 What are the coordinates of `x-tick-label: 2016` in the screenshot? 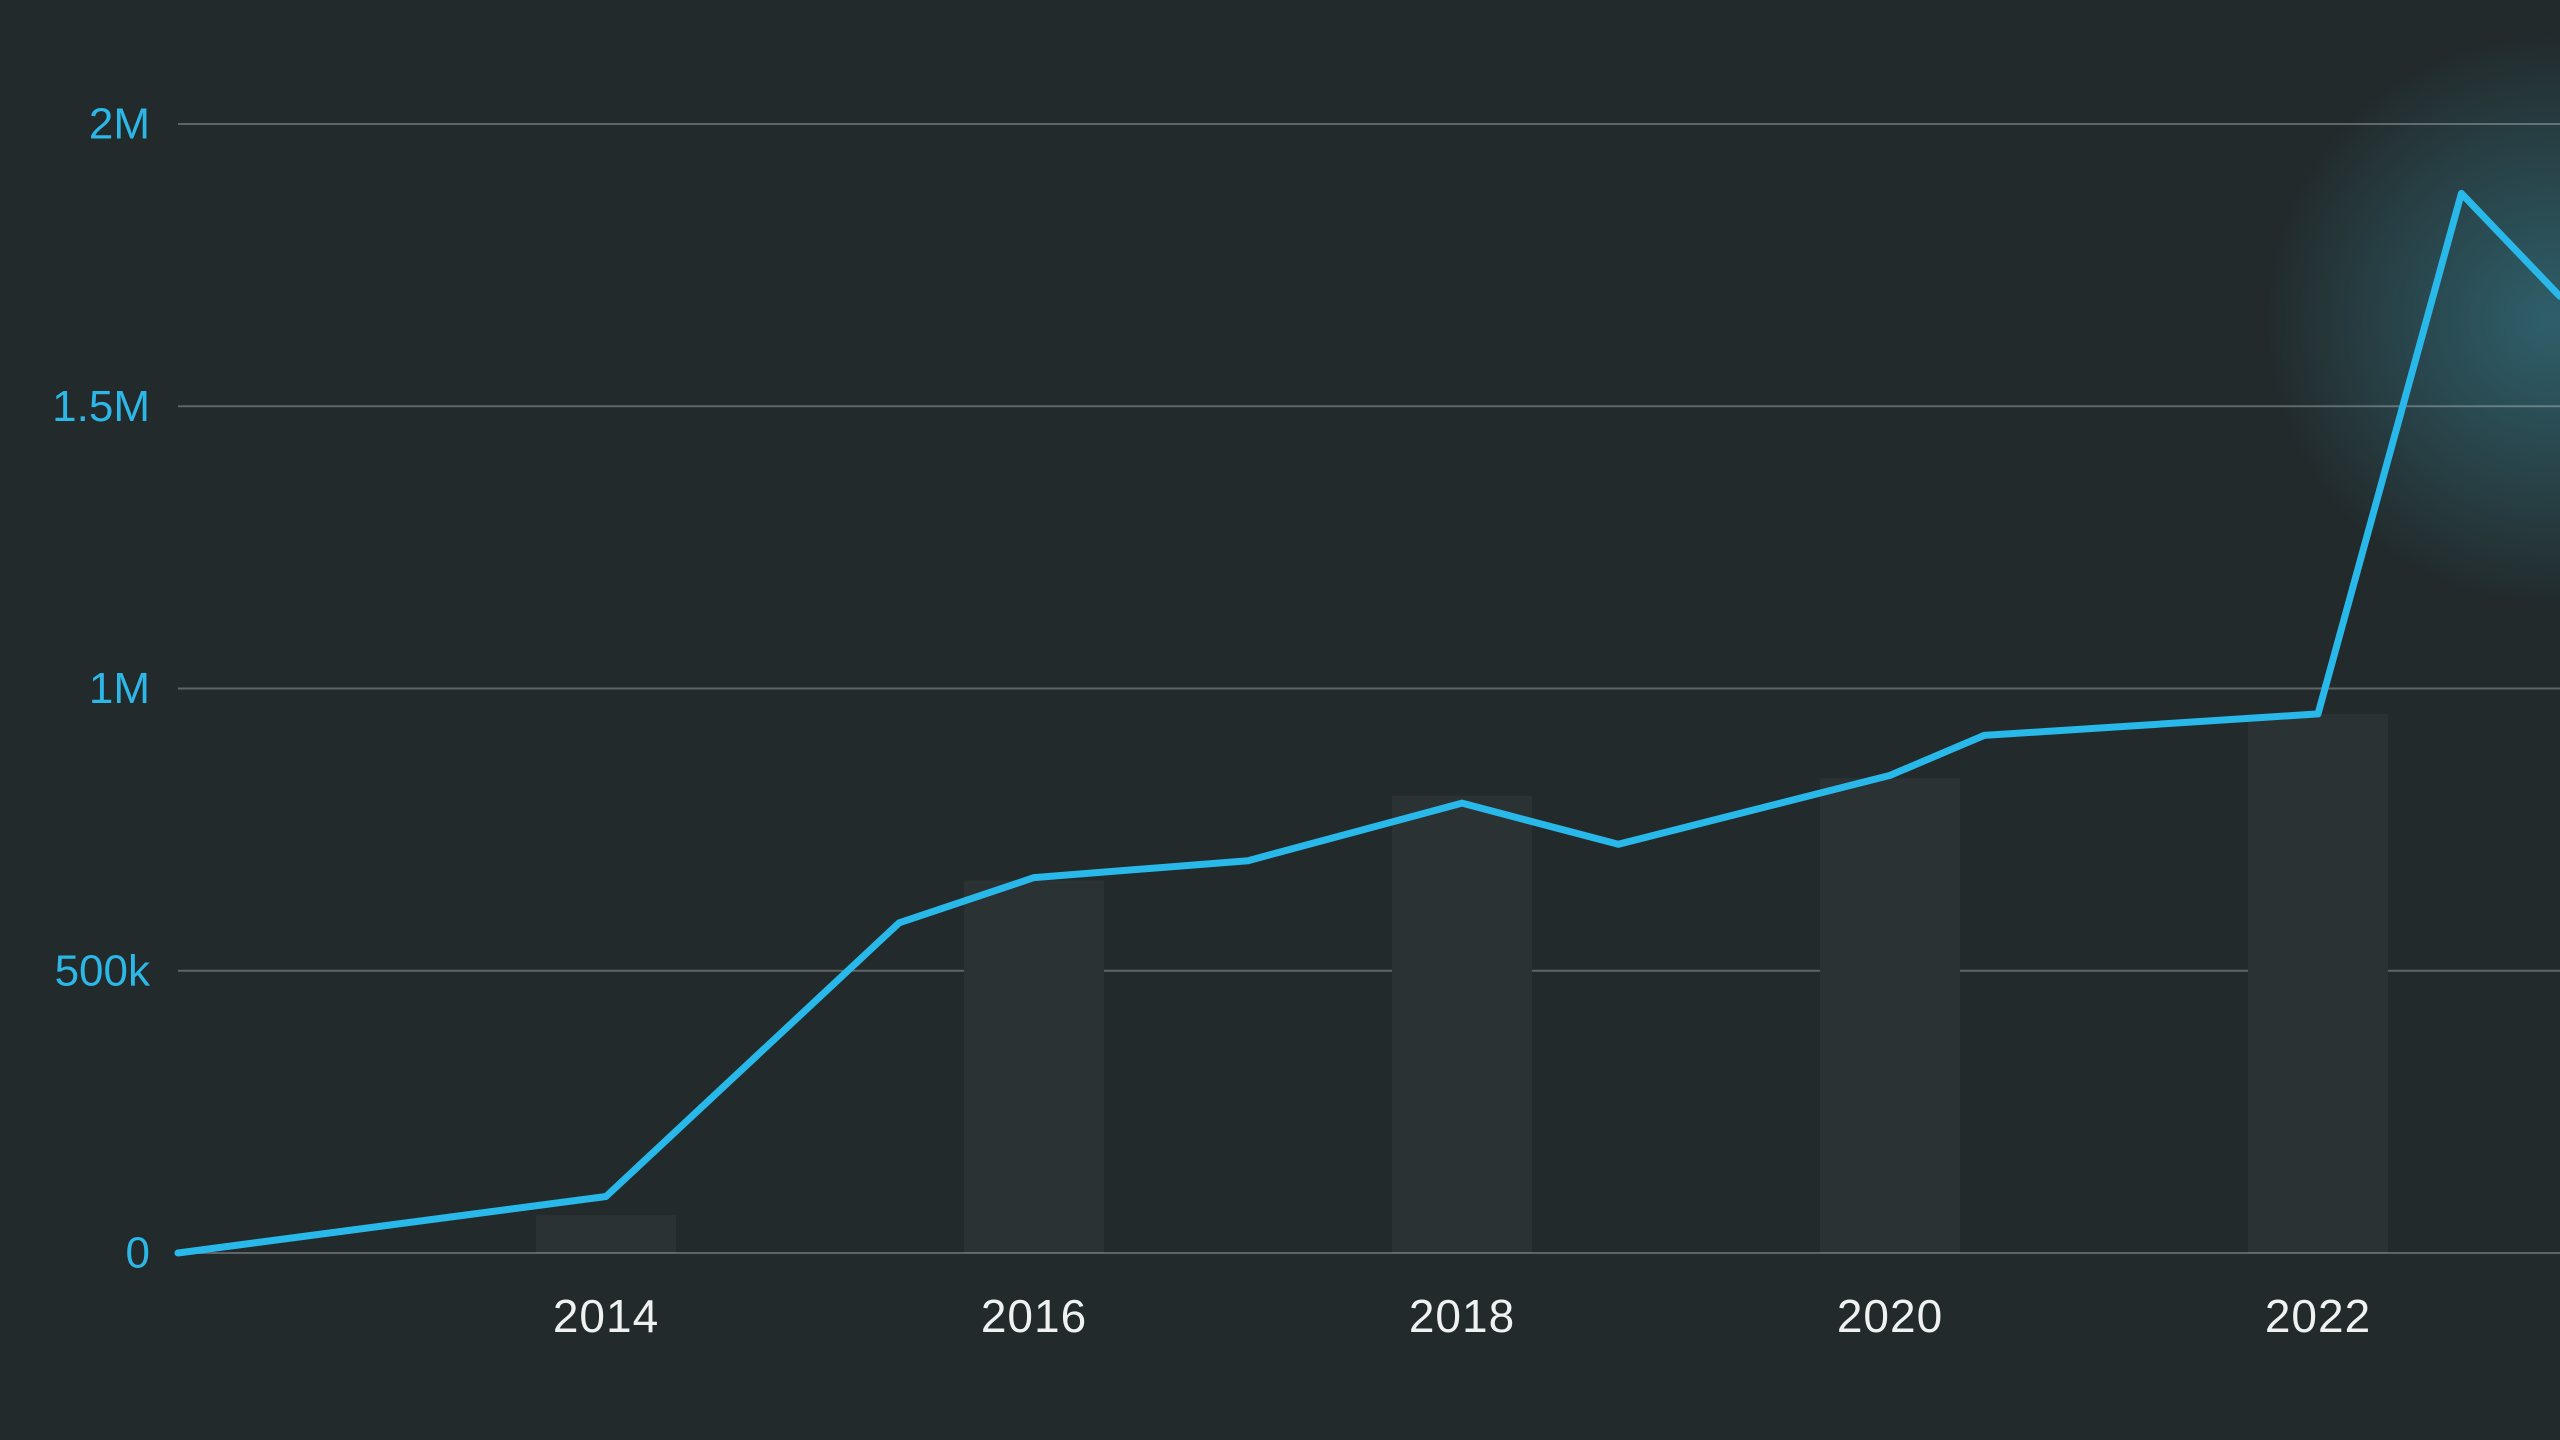 It's located at (1034, 1316).